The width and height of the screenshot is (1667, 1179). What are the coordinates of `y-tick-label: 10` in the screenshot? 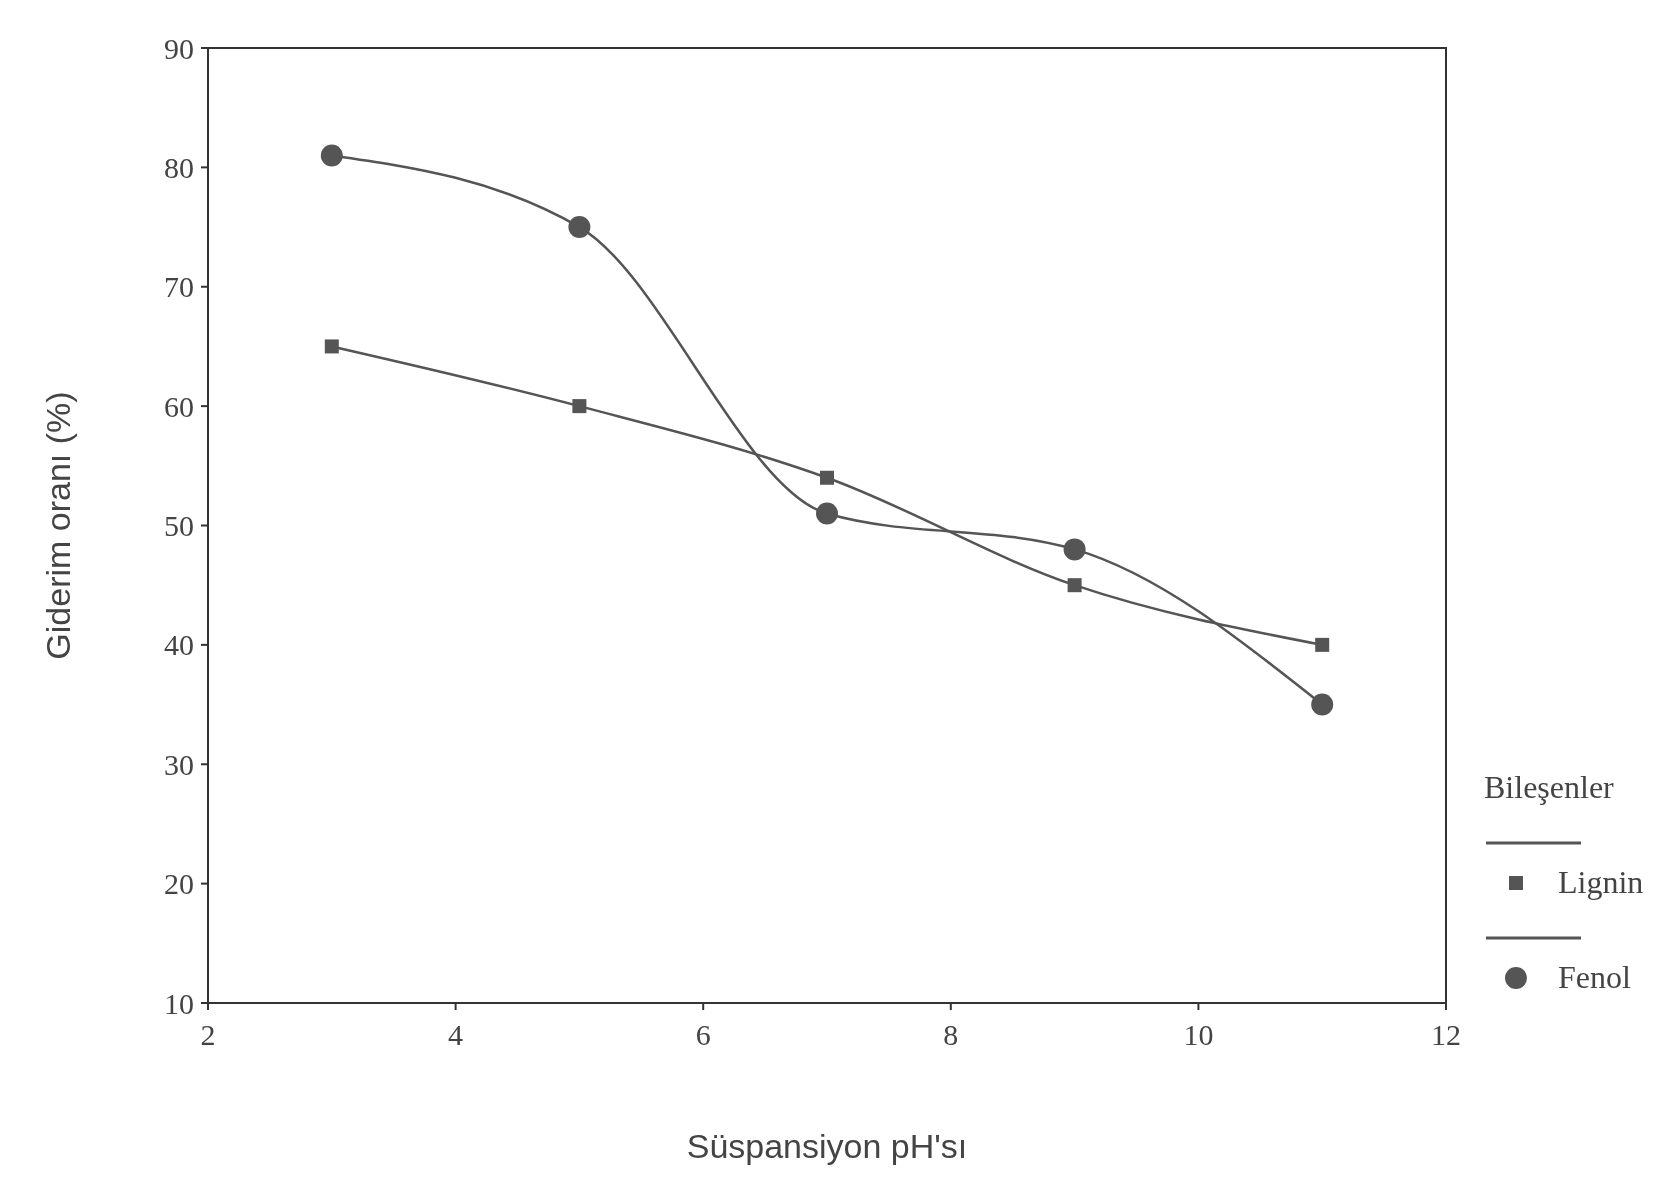 It's located at (179, 1003).